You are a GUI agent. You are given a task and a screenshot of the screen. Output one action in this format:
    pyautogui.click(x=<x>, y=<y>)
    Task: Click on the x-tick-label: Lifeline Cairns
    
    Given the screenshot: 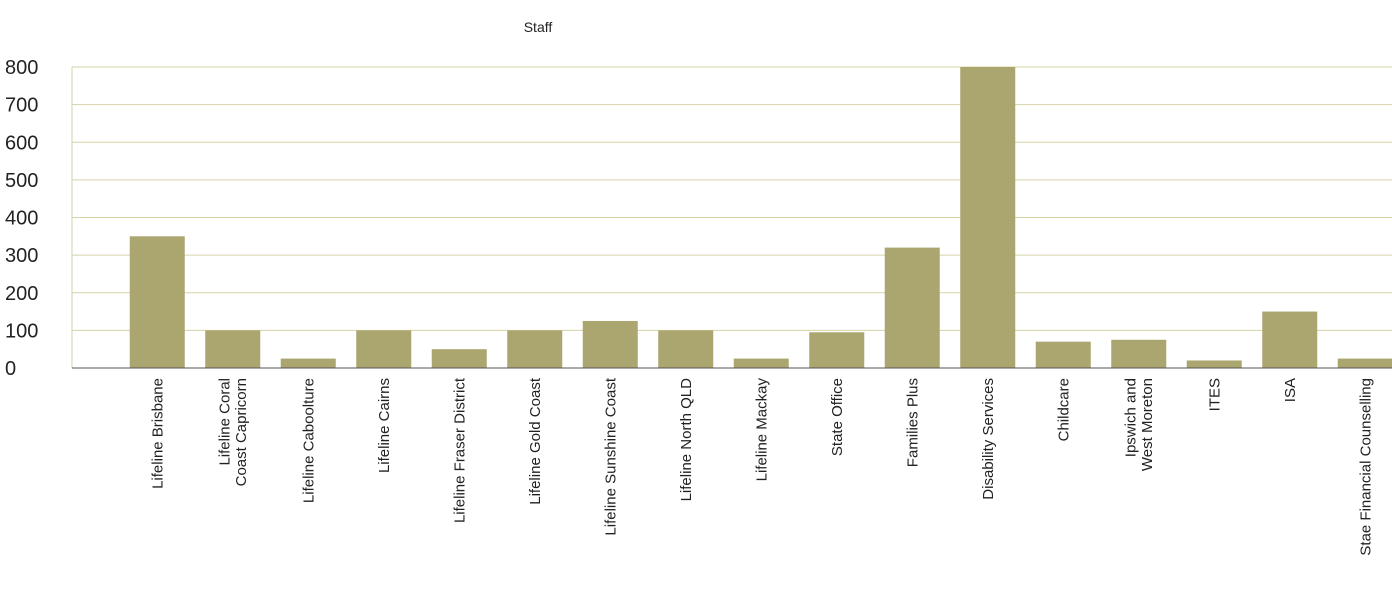 What is the action you would take?
    pyautogui.click(x=384, y=425)
    